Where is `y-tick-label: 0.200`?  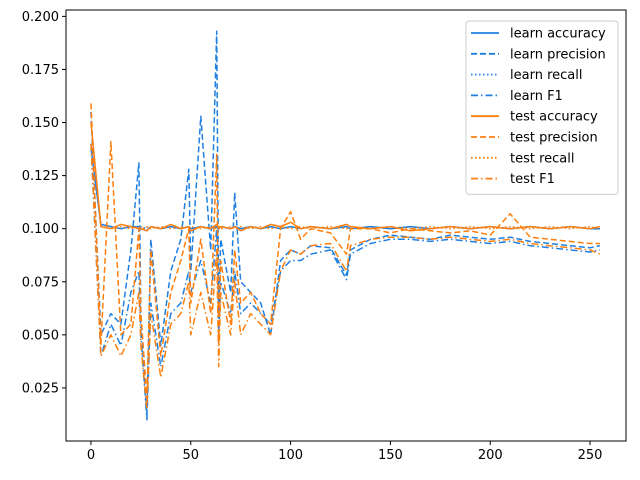
y-tick-label: 0.200 is located at coordinates (40, 17).